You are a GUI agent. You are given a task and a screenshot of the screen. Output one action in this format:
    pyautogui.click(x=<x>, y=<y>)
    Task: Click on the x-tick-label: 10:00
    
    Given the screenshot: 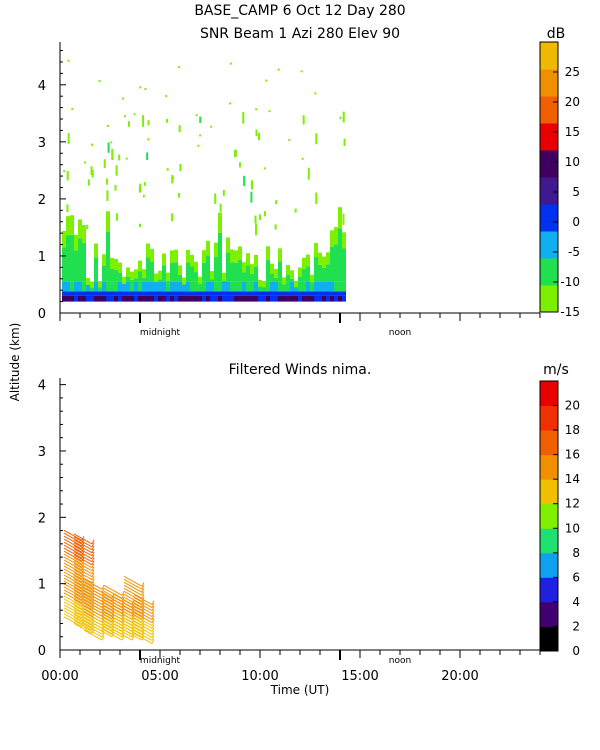 What is the action you would take?
    pyautogui.click(x=259, y=676)
    